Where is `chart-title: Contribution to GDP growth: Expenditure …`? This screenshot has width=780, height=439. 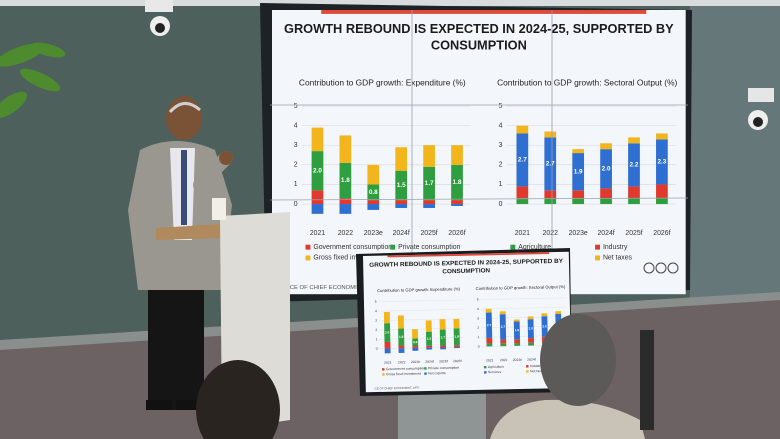 chart-title: Contribution to GDP growth: Expenditure … is located at coordinates (382, 83).